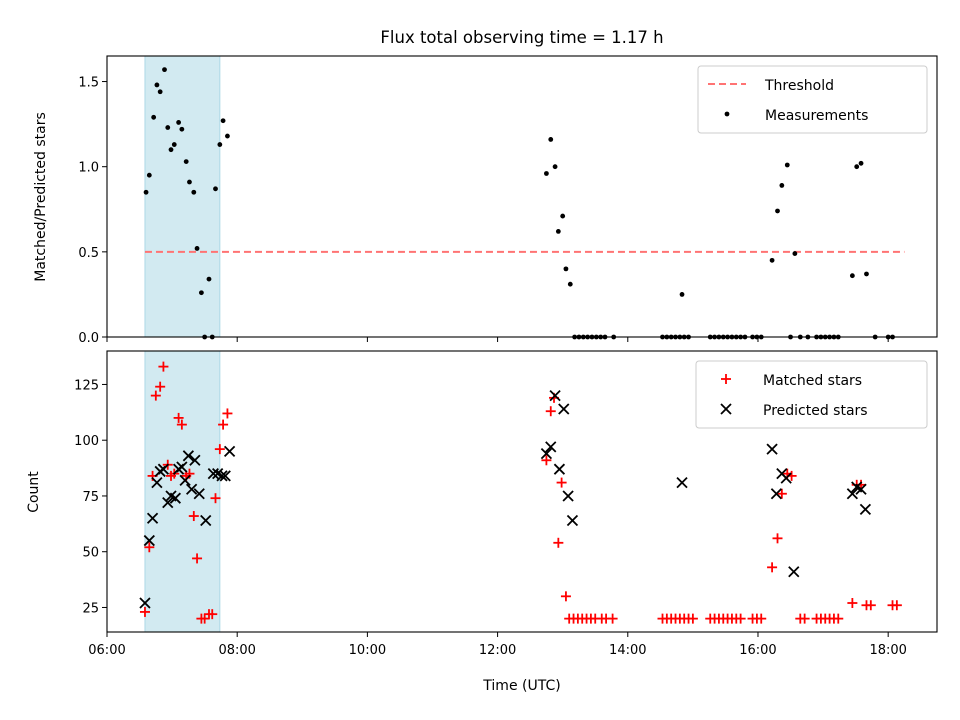 The height and width of the screenshot is (720, 960). What do you see at coordinates (726, 379) in the screenshot?
I see `legend-matched-marker` at bounding box center [726, 379].